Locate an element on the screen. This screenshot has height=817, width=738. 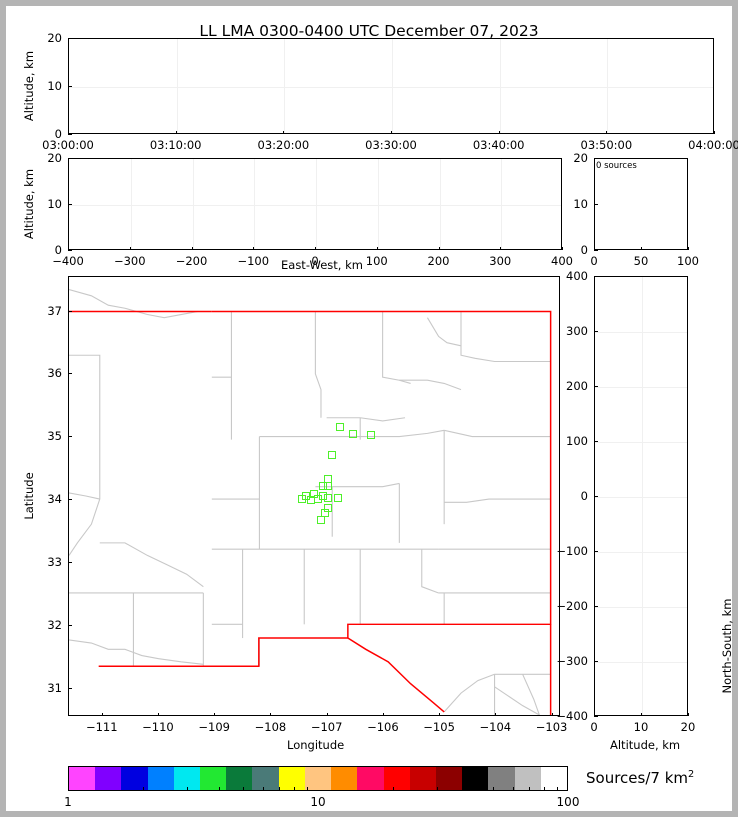
panel-map-yticklabel: 34 is located at coordinates (54, 499).